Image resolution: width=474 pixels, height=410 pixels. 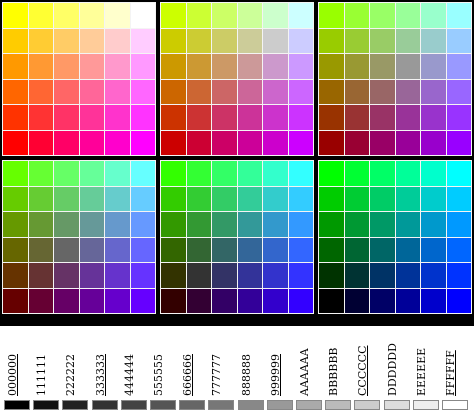 What do you see at coordinates (71, 375) in the screenshot?
I see `gray-label: 222222` at bounding box center [71, 375].